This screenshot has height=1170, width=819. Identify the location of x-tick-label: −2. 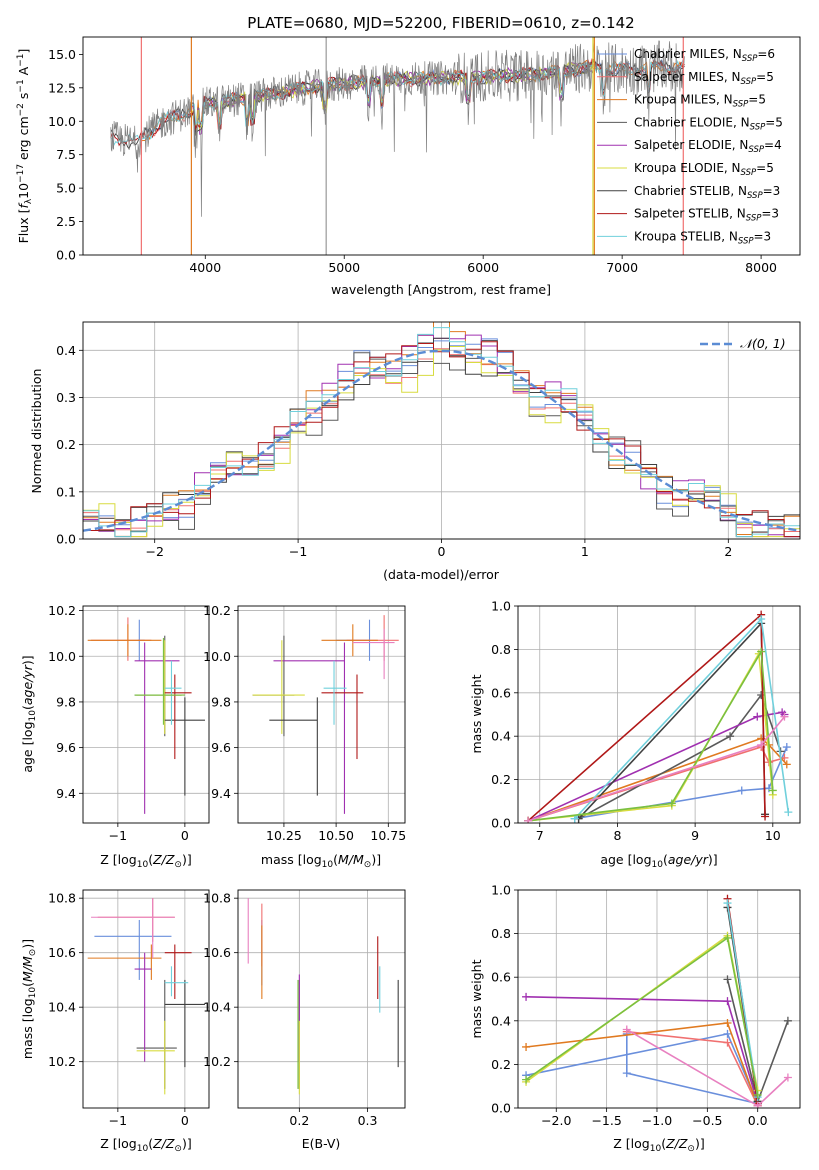
(154, 551).